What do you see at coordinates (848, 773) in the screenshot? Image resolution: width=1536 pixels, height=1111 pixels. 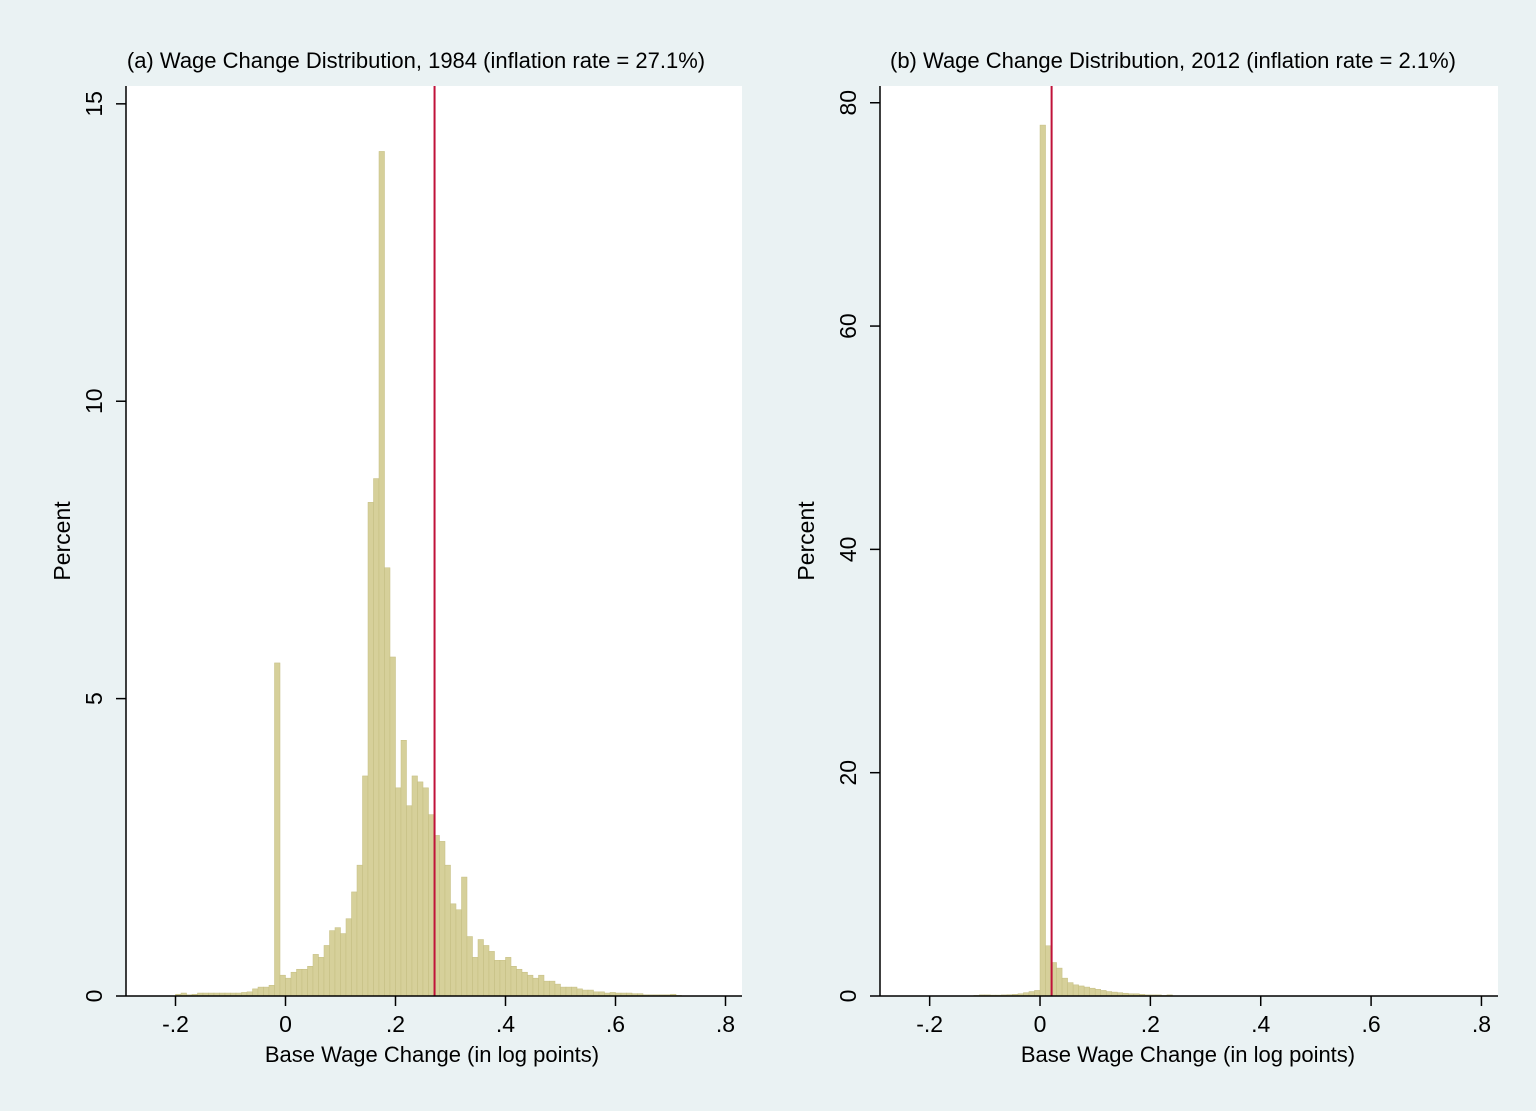 I see `y-tick-label: 20` at bounding box center [848, 773].